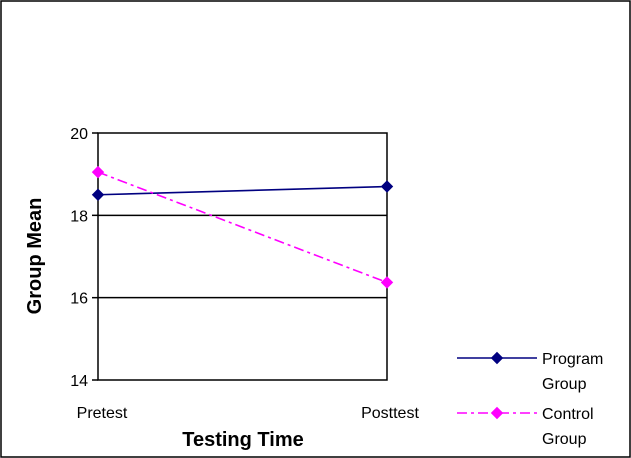  I want to click on series-2-point-posttest, so click(387, 282).